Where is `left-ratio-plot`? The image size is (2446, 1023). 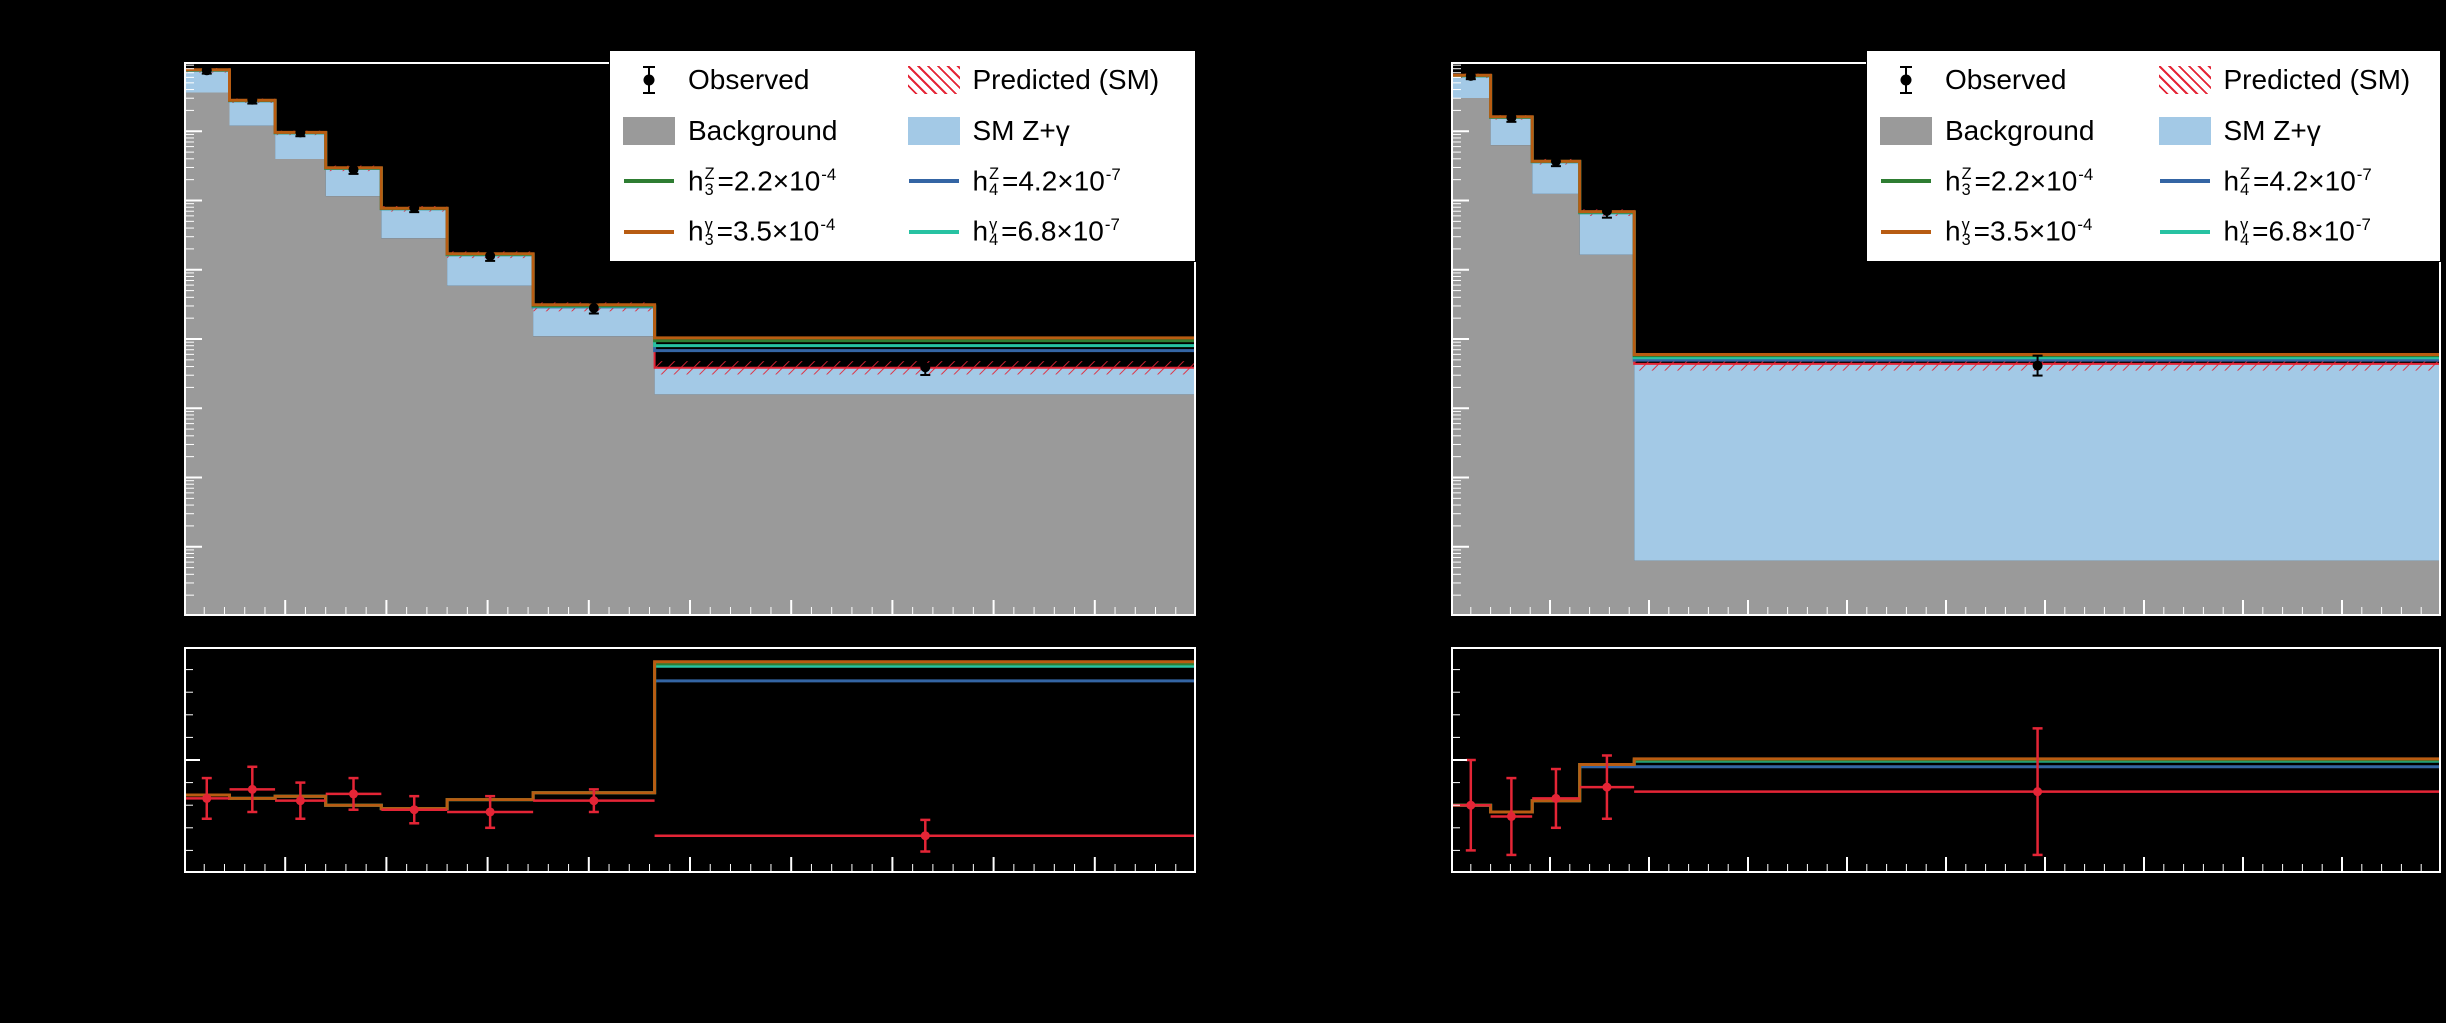 left-ratio-plot is located at coordinates (690, 760).